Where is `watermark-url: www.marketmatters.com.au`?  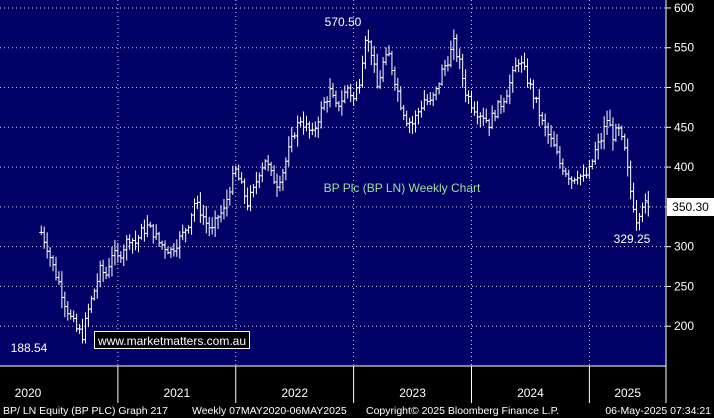
watermark-url: www.marketmatters.com.au is located at coordinates (172, 340).